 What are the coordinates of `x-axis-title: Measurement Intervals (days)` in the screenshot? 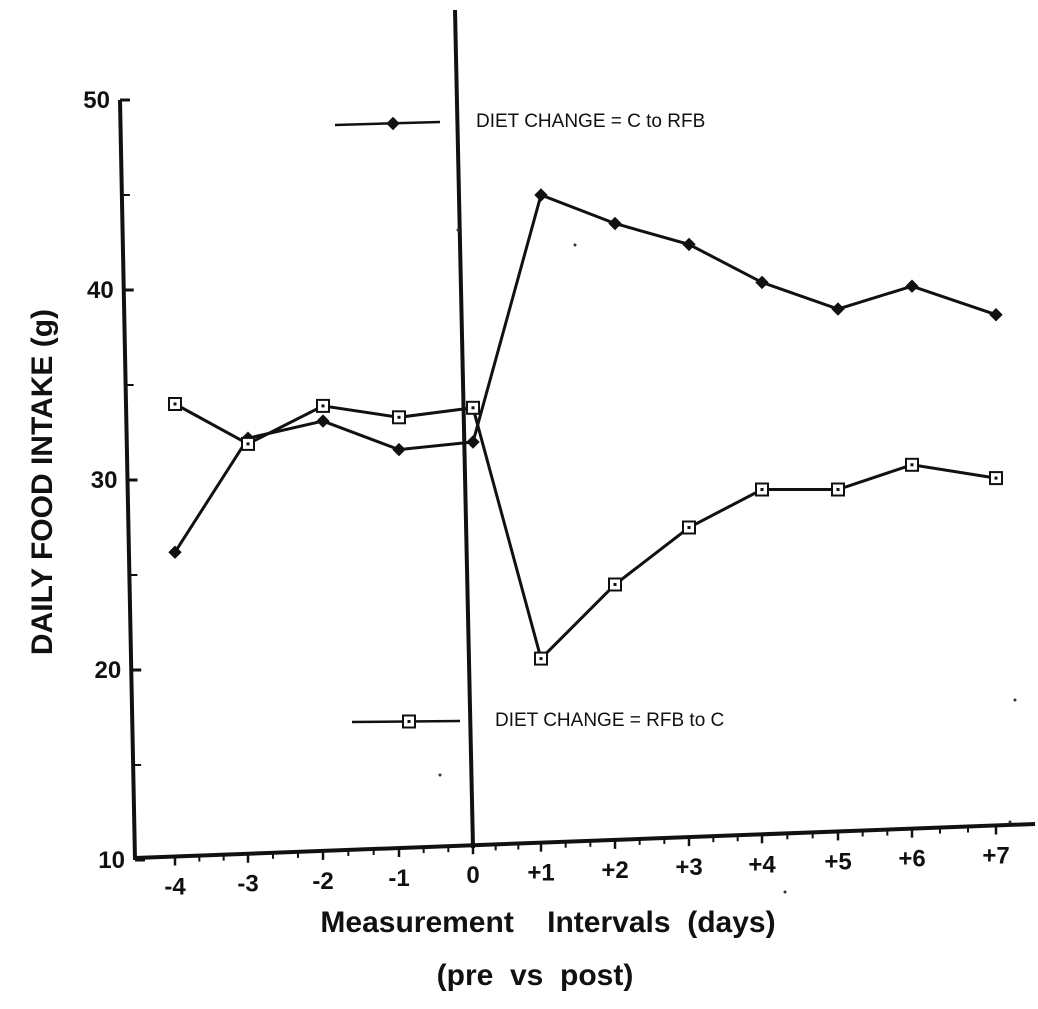 It's located at (547, 922).